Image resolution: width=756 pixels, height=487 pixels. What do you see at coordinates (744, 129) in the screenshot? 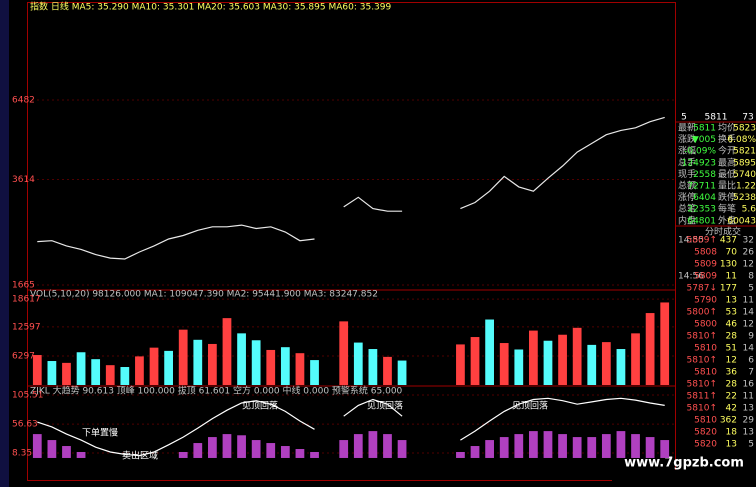
I see `quote-cell: 5823` at bounding box center [744, 129].